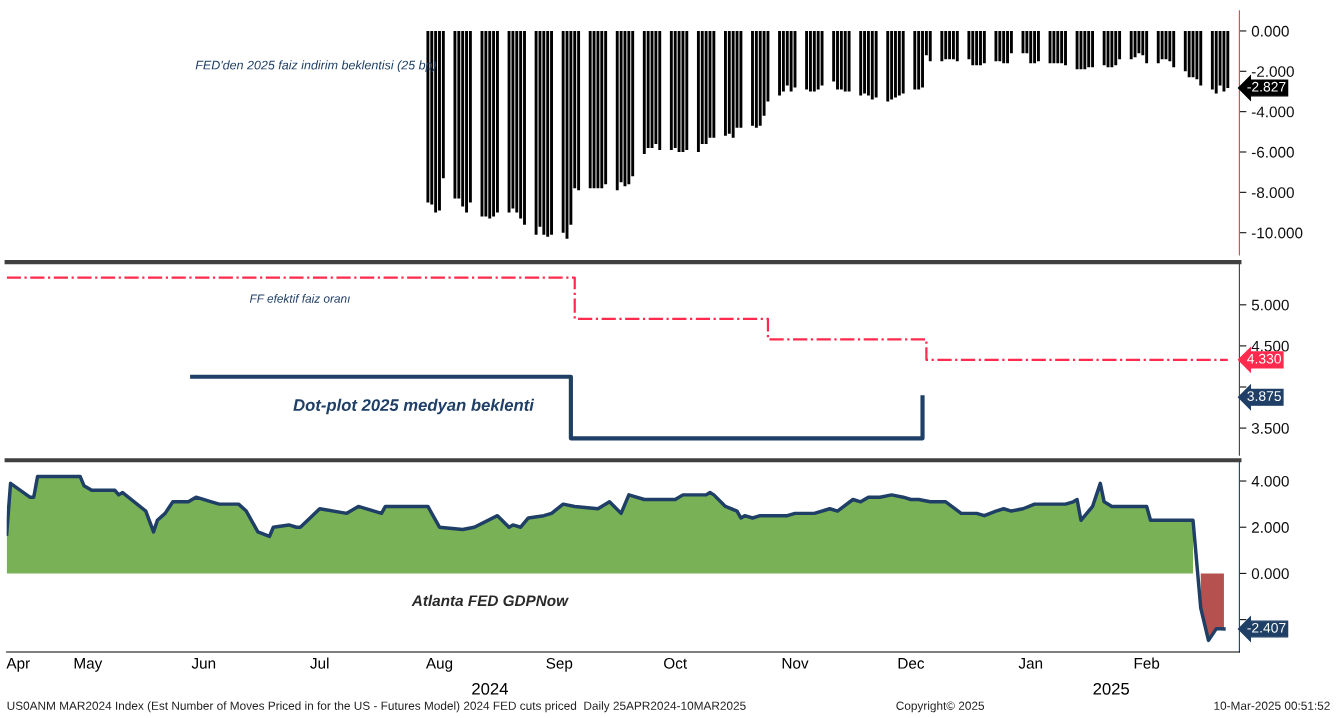  What do you see at coordinates (414, 406) in the screenshot?
I see `series-label: Dot-plot 2025 medyan beklenti` at bounding box center [414, 406].